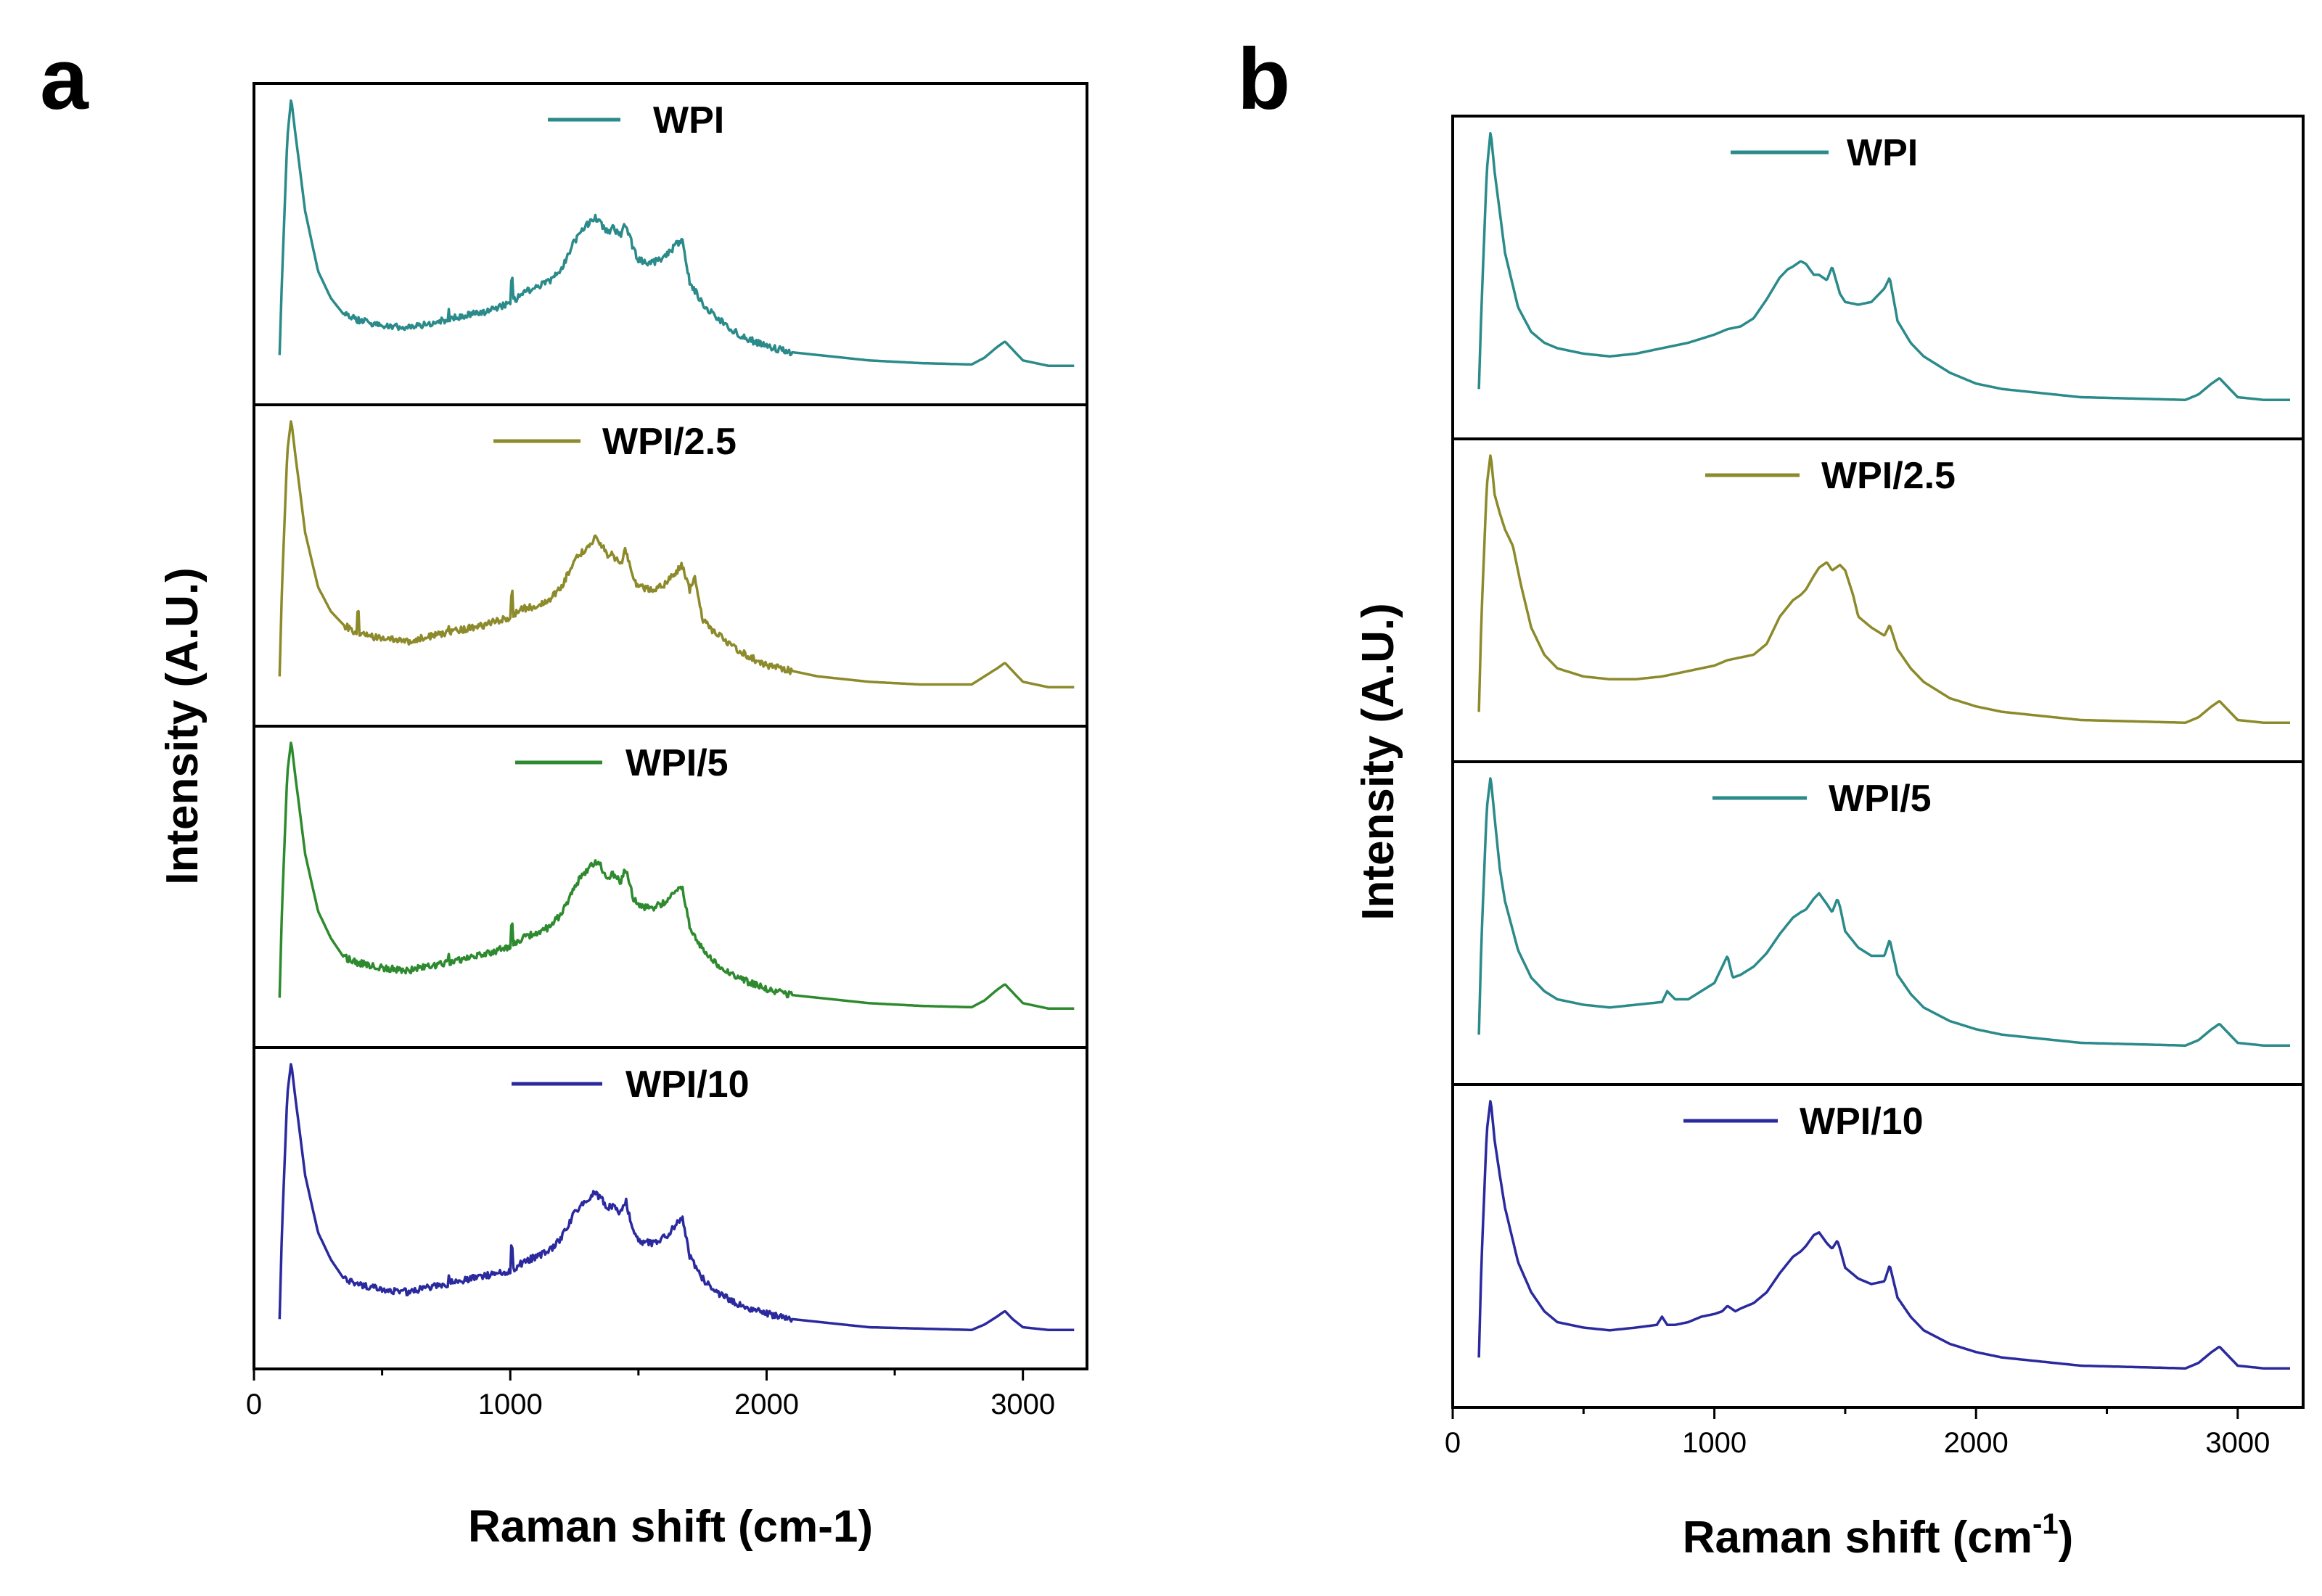  Describe the element at coordinates (64, 79) in the screenshot. I see `panel-letter: a` at that location.